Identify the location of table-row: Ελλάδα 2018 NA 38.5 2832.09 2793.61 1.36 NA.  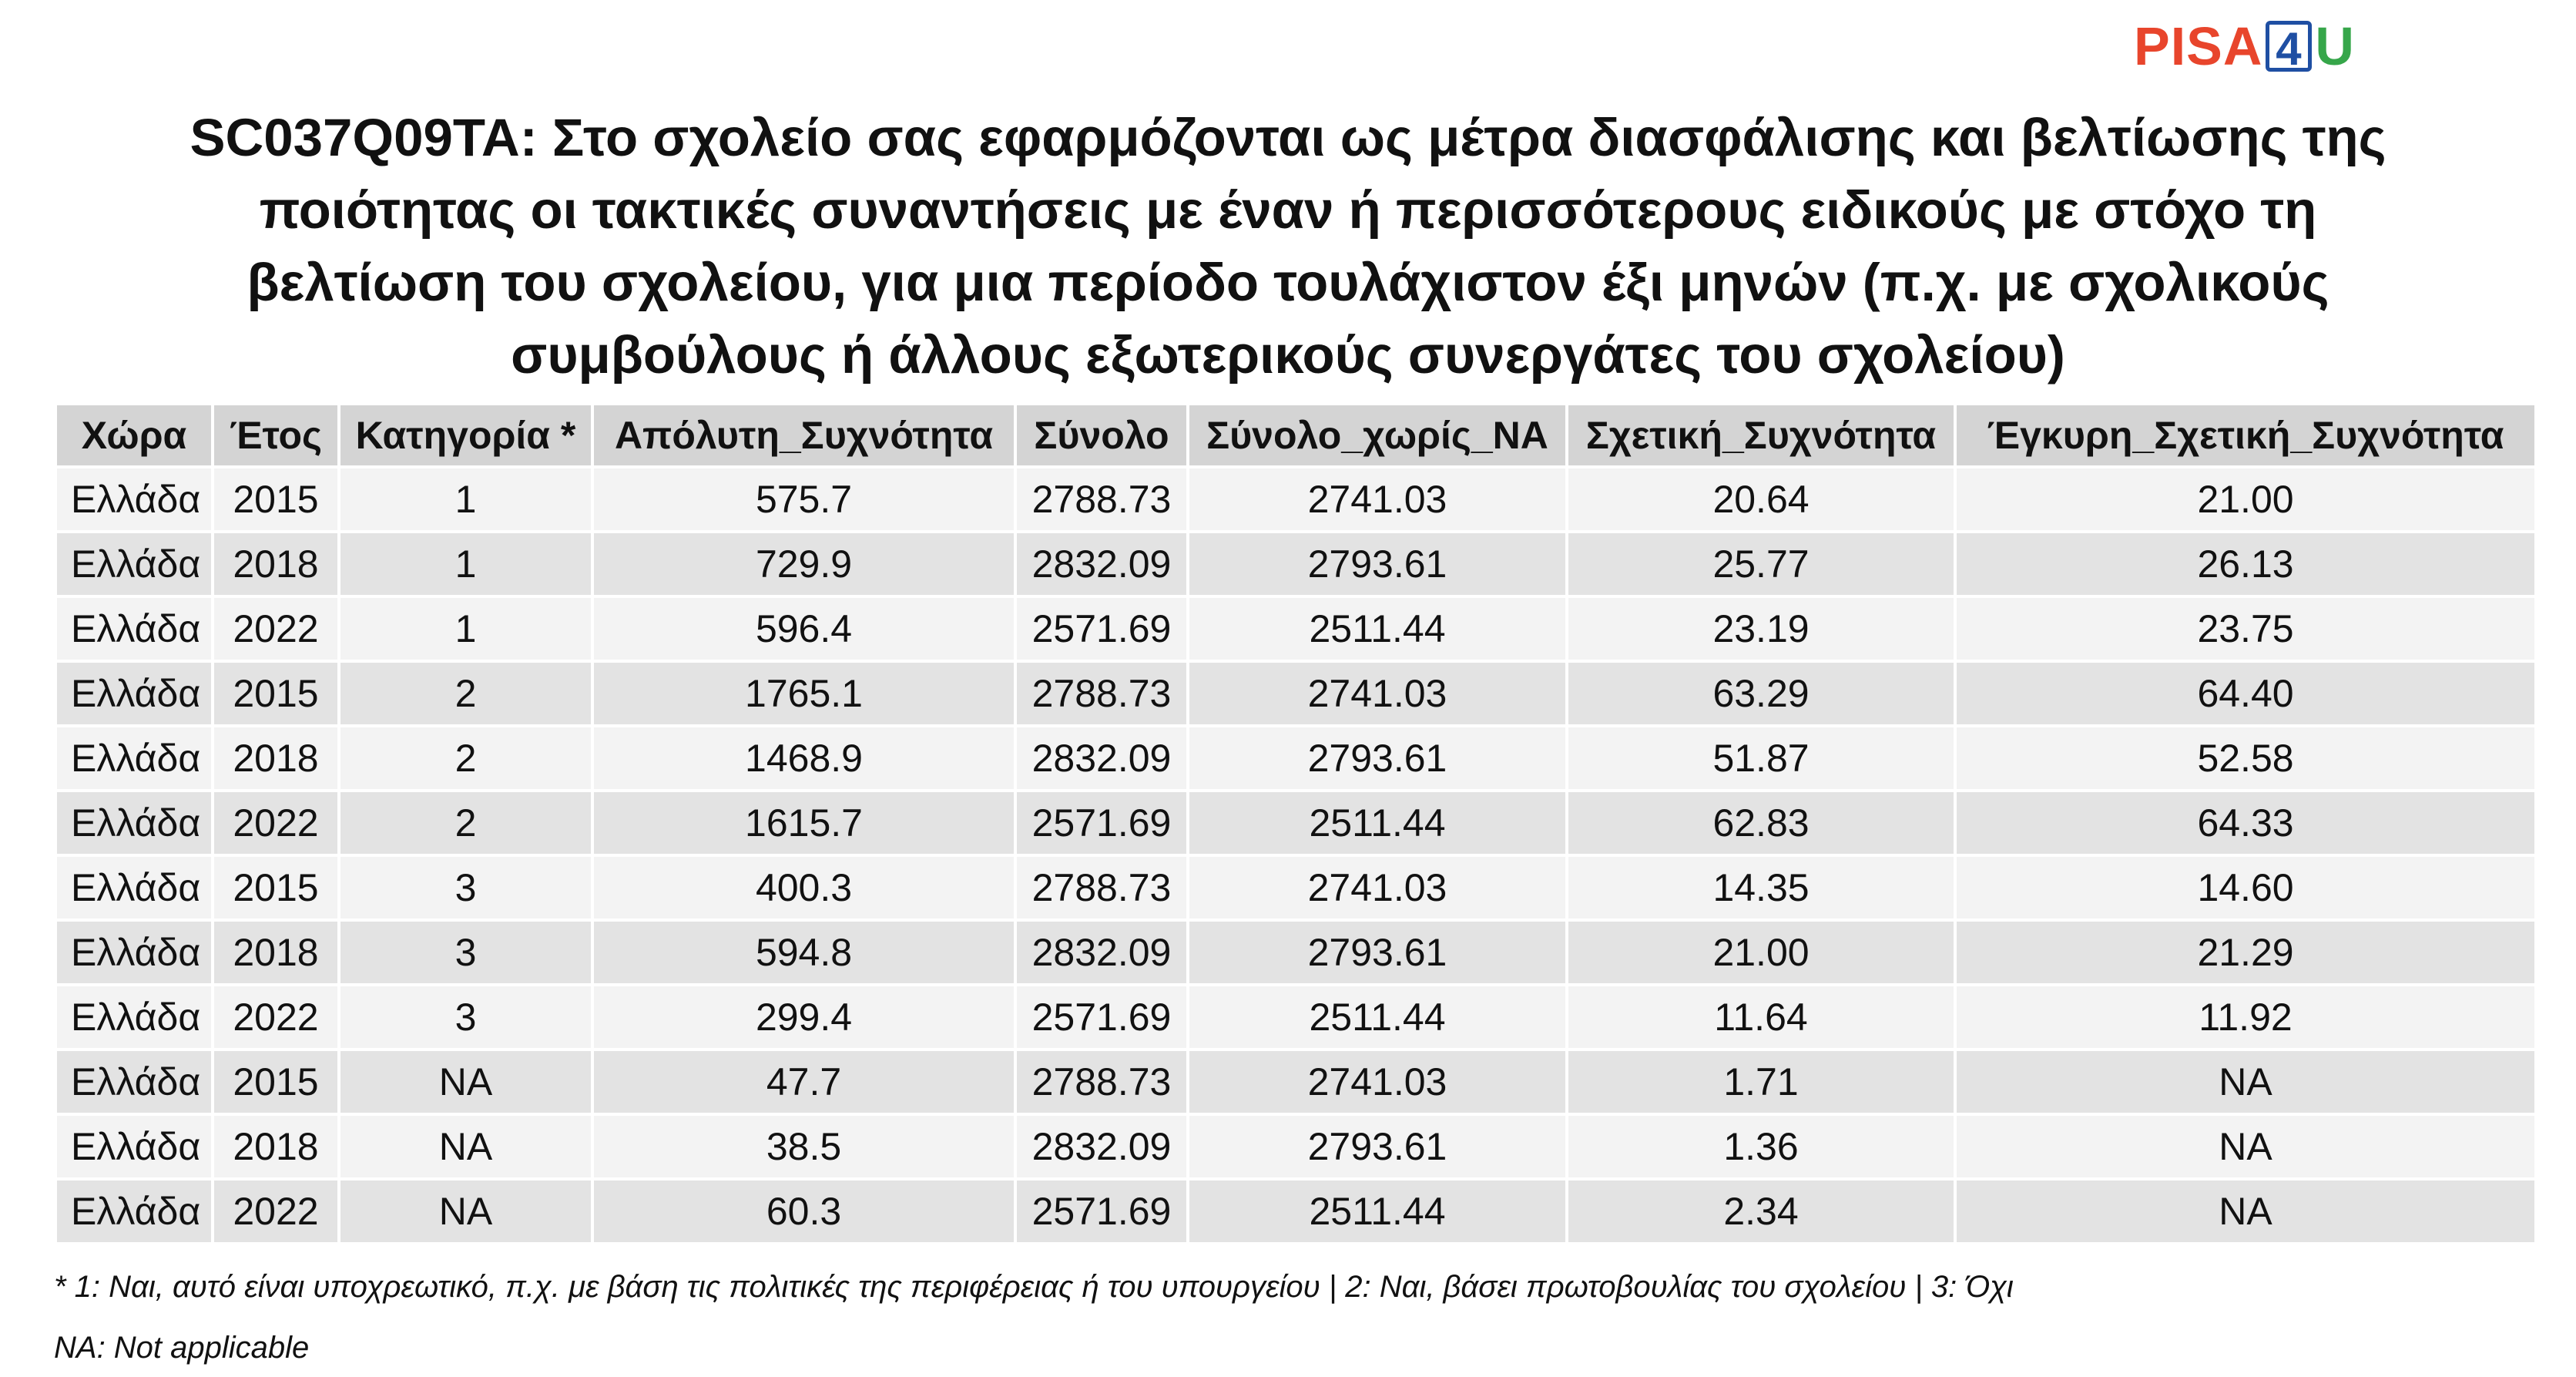
(1295, 1146).